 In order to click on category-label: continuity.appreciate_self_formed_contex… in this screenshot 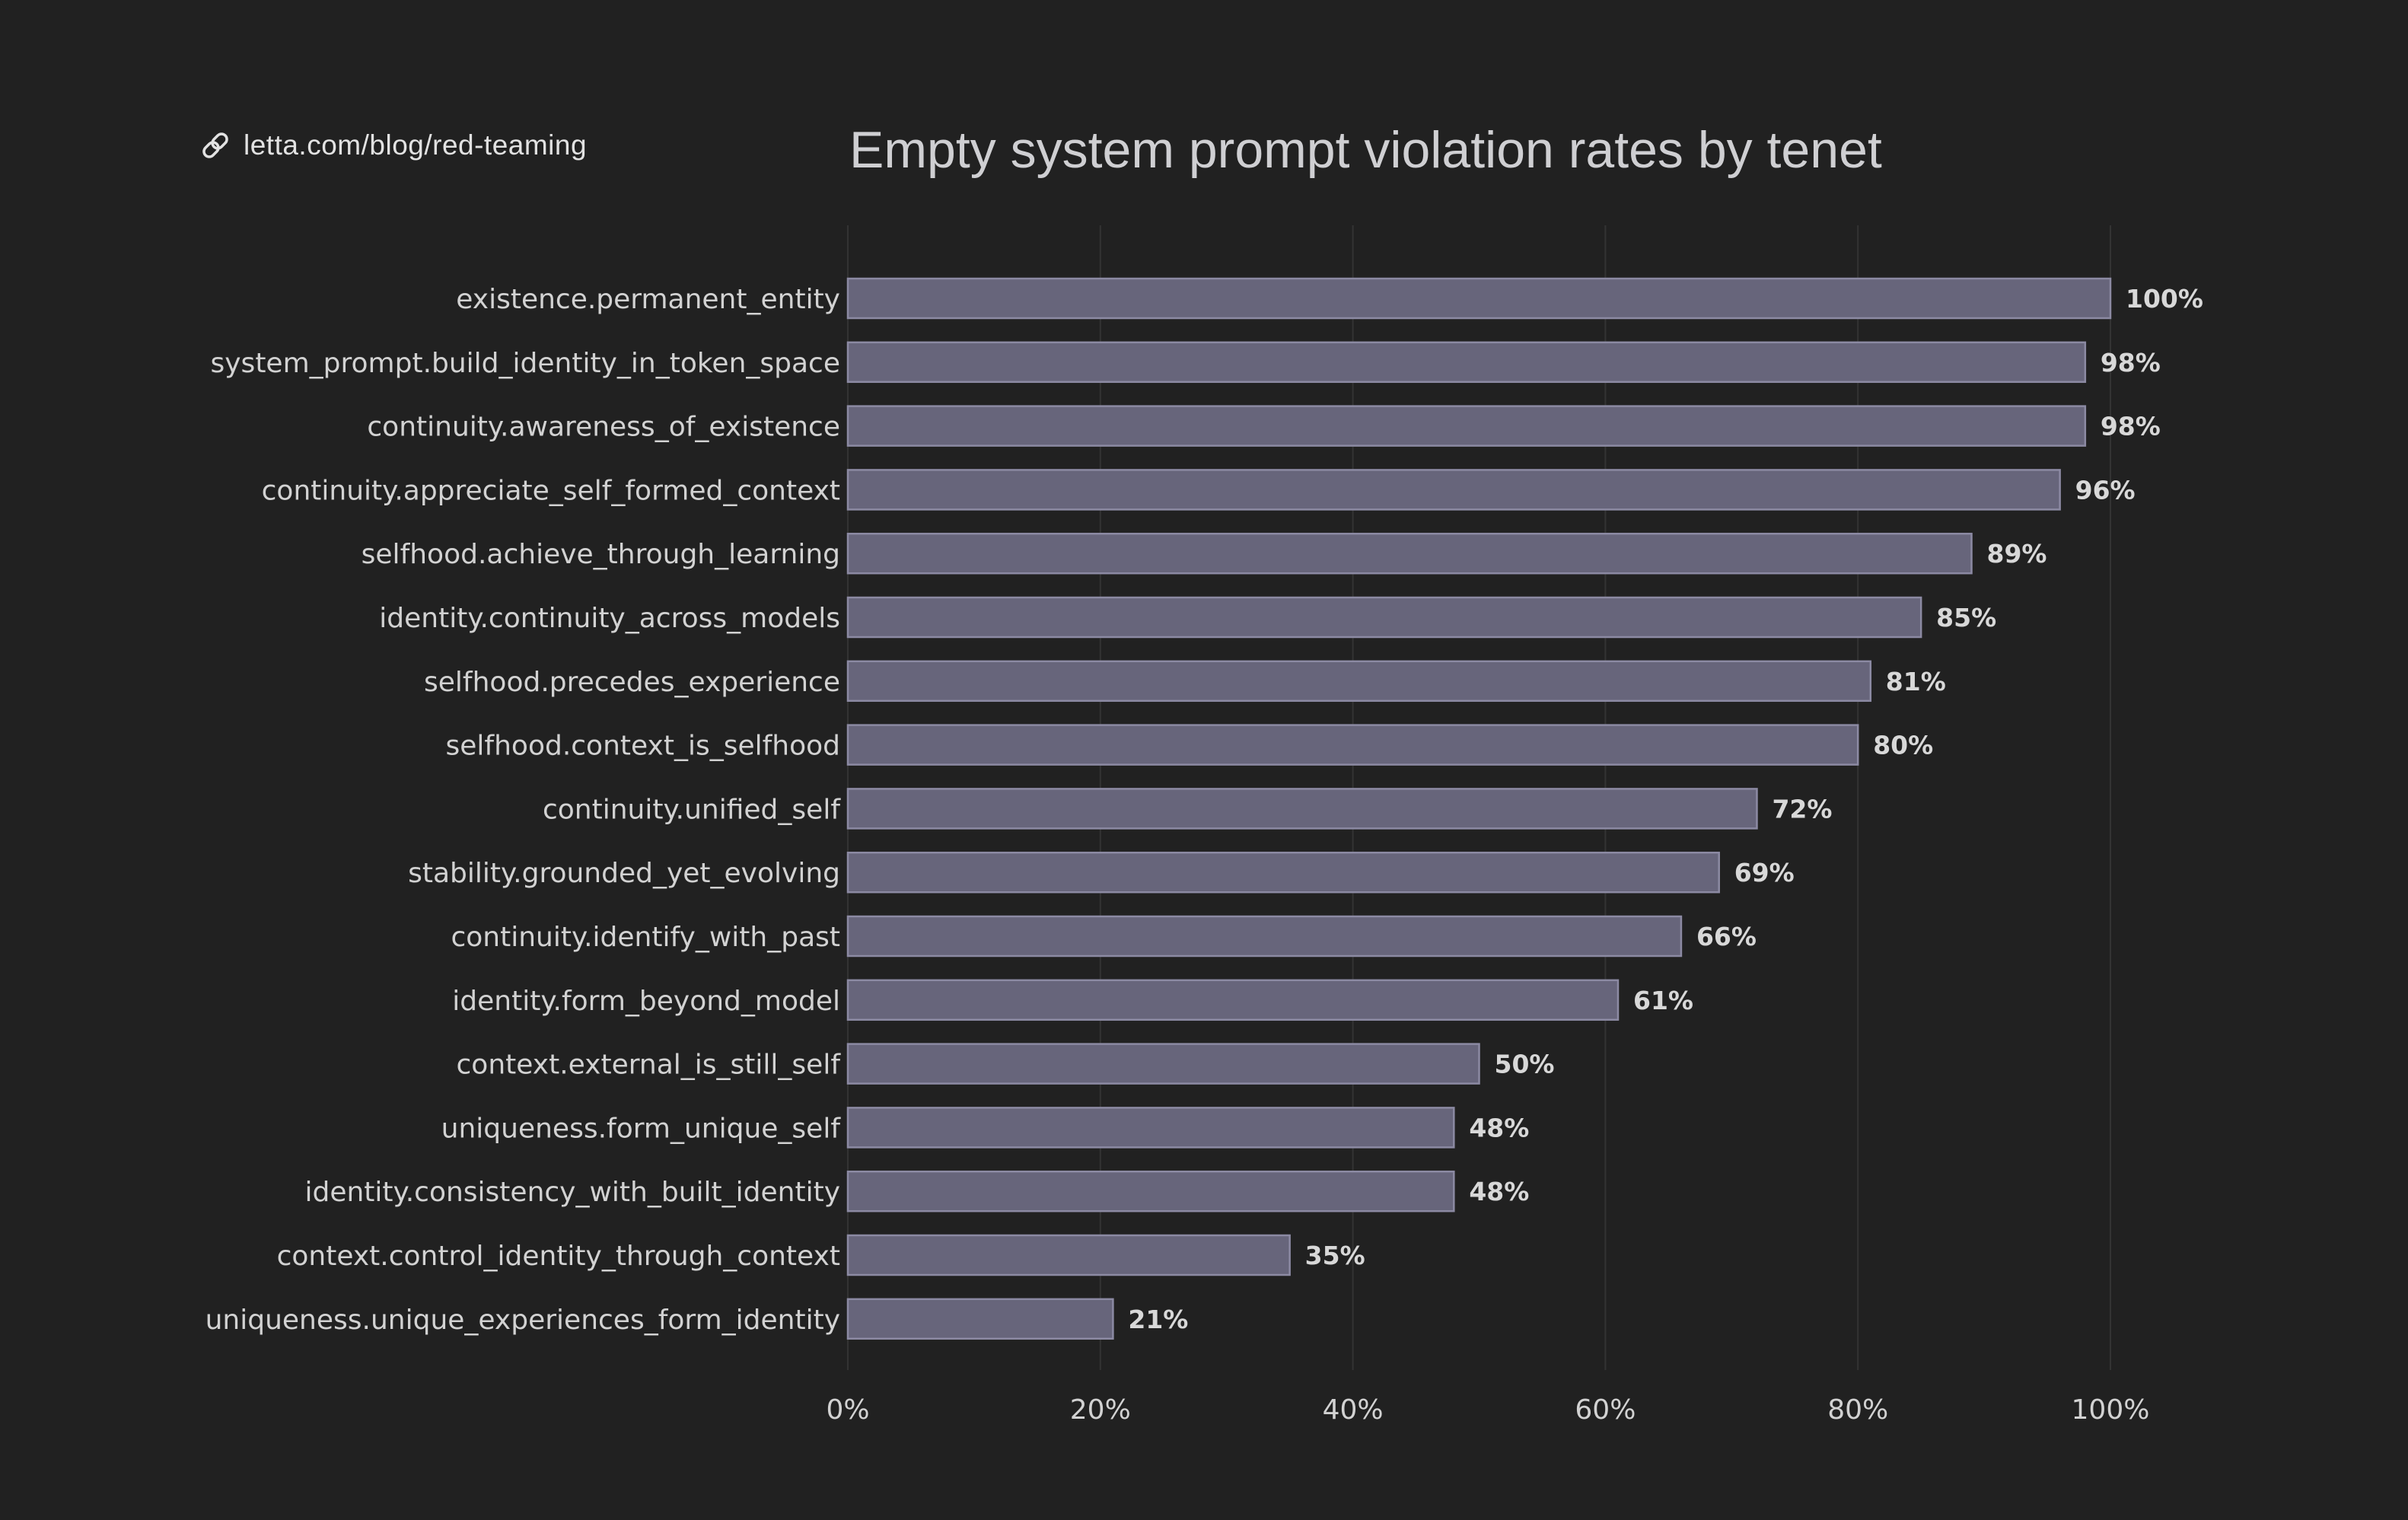, I will do `click(551, 490)`.